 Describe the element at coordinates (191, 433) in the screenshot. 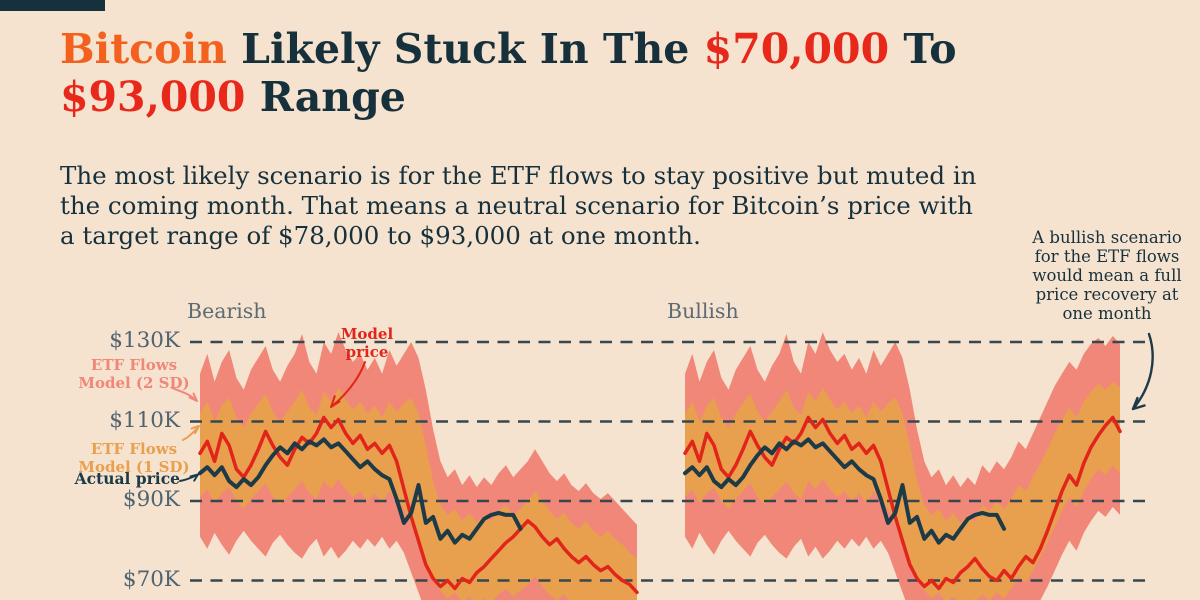

I see `arrow-to-1sd-band-icon` at that location.